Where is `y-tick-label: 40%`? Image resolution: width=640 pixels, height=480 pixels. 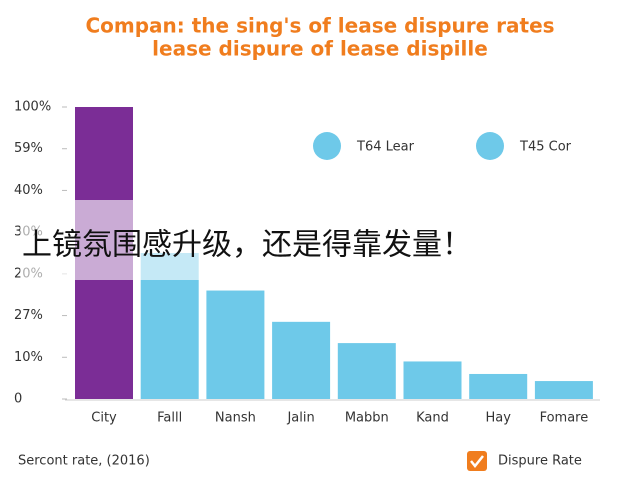 y-tick-label: 40% is located at coordinates (28, 190).